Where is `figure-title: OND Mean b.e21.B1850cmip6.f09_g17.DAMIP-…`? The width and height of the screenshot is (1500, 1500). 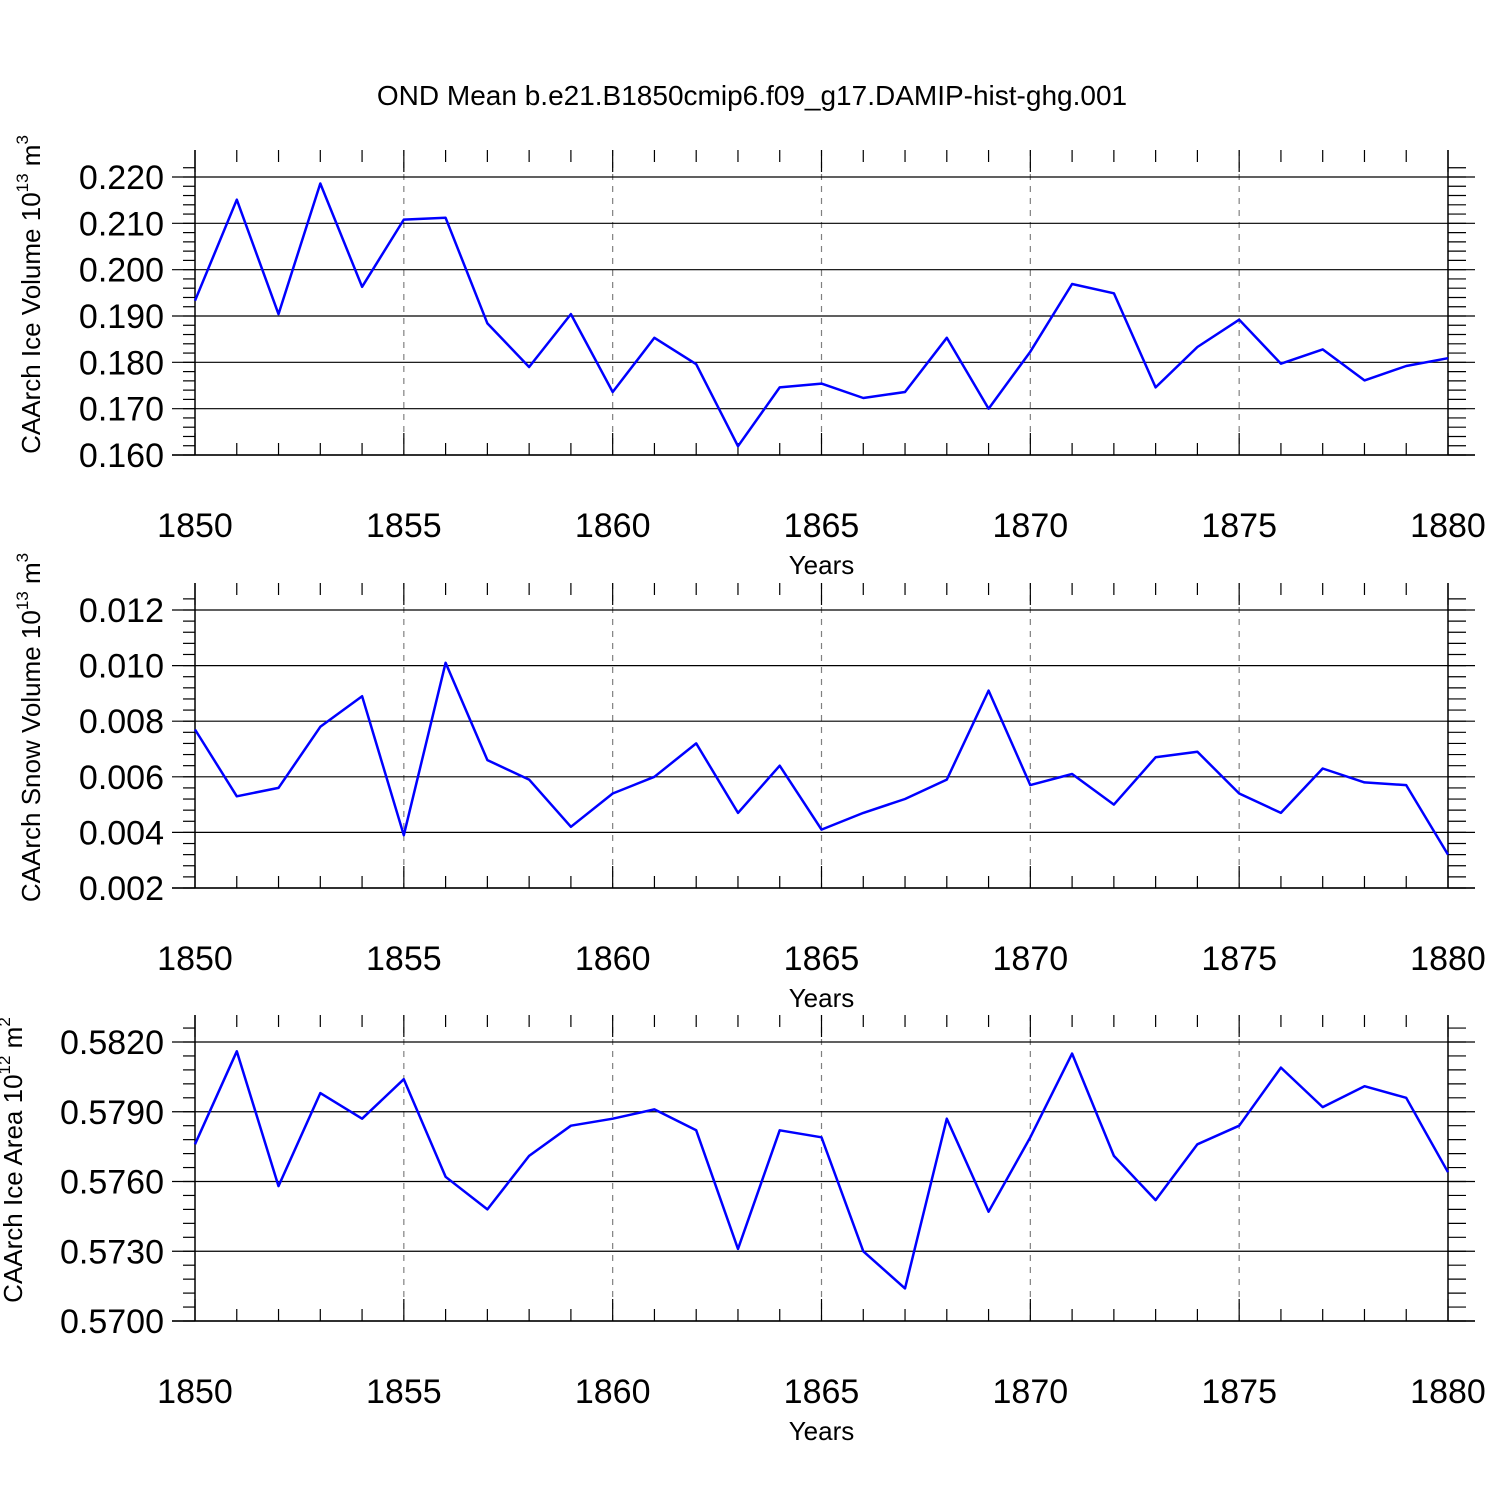 figure-title: OND Mean b.e21.B1850cmip6.f09_g17.DAMIP-… is located at coordinates (752, 95).